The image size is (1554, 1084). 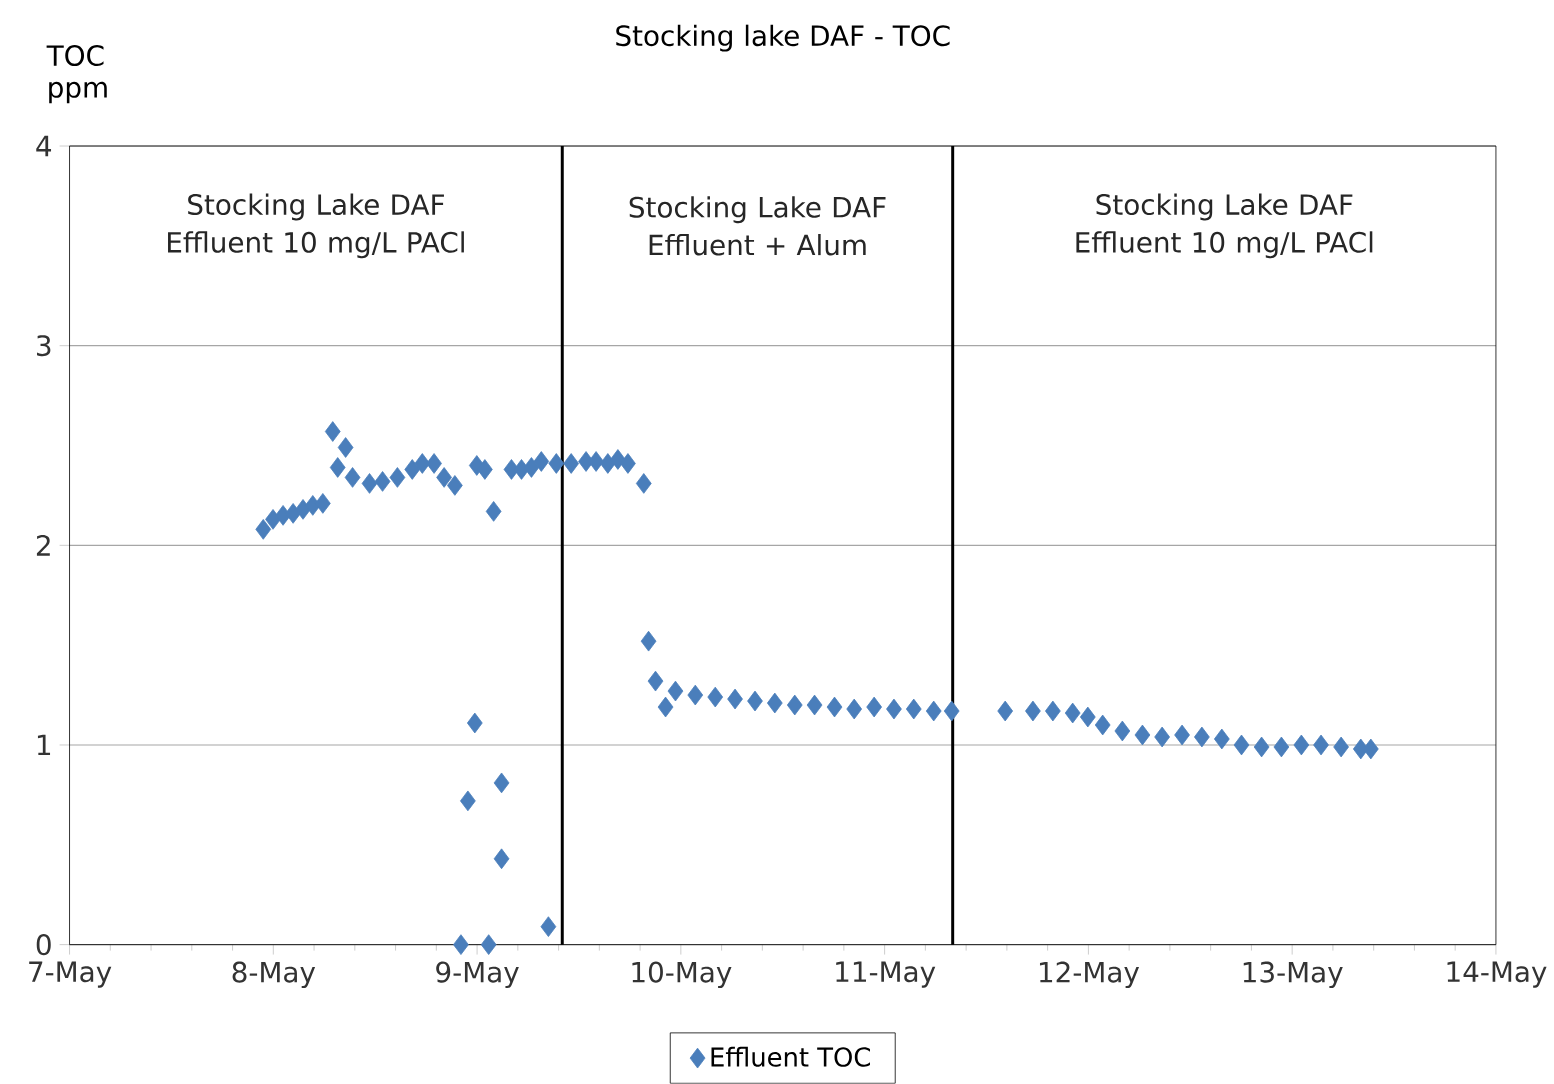 I want to click on x-tick-label: 12-May, so click(x=1089, y=975).